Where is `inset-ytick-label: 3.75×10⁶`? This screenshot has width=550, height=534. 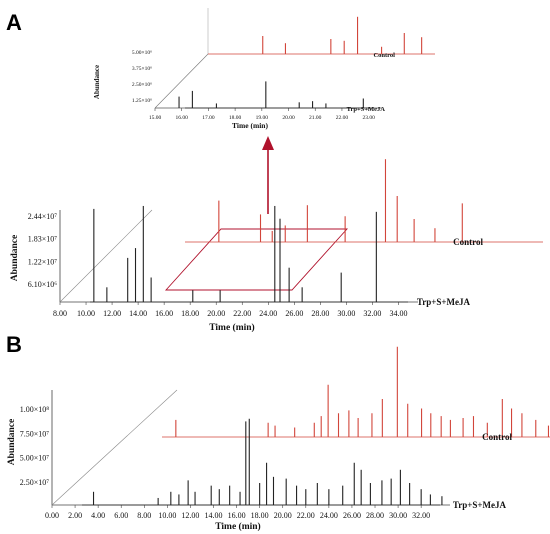
inset-ytick-label: 3.75×10⁶ is located at coordinates (142, 69).